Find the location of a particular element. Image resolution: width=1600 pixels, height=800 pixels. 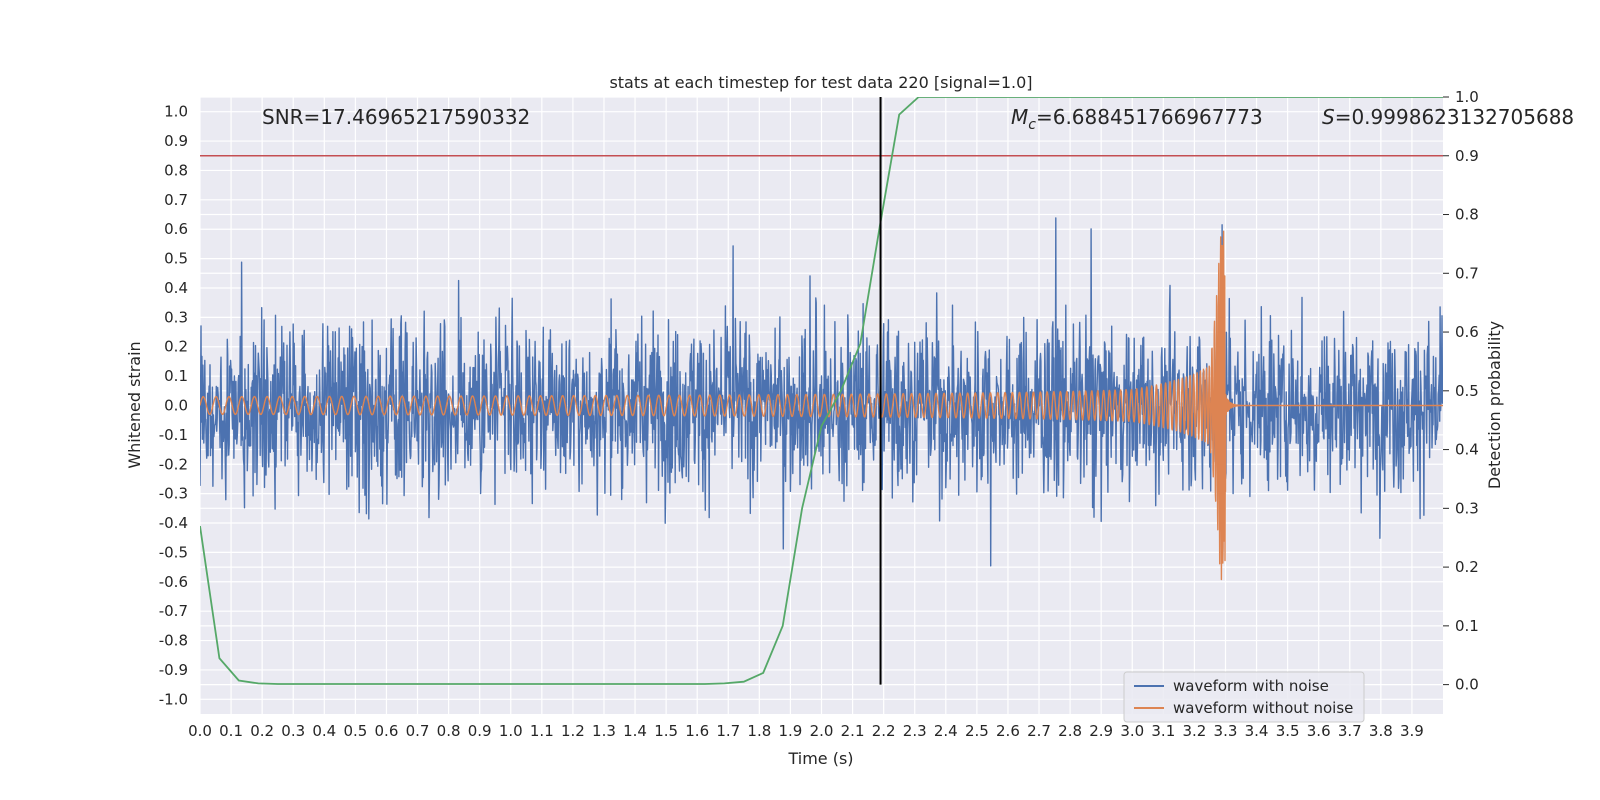

y2-axis-label: Detection probability is located at coordinates (1494, 405).